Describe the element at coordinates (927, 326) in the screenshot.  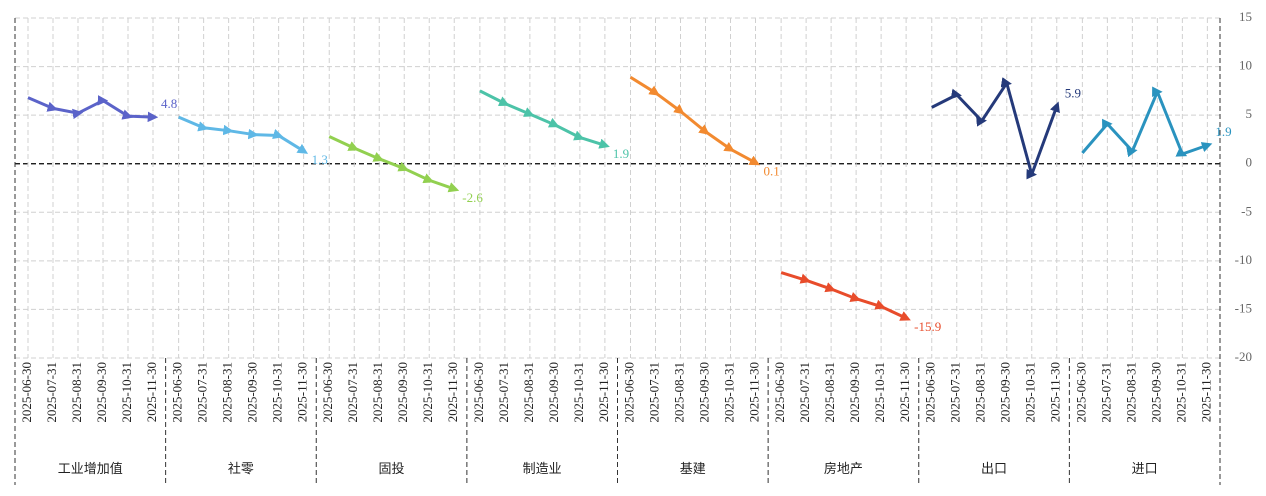
I see `value-label: -15.9` at that location.